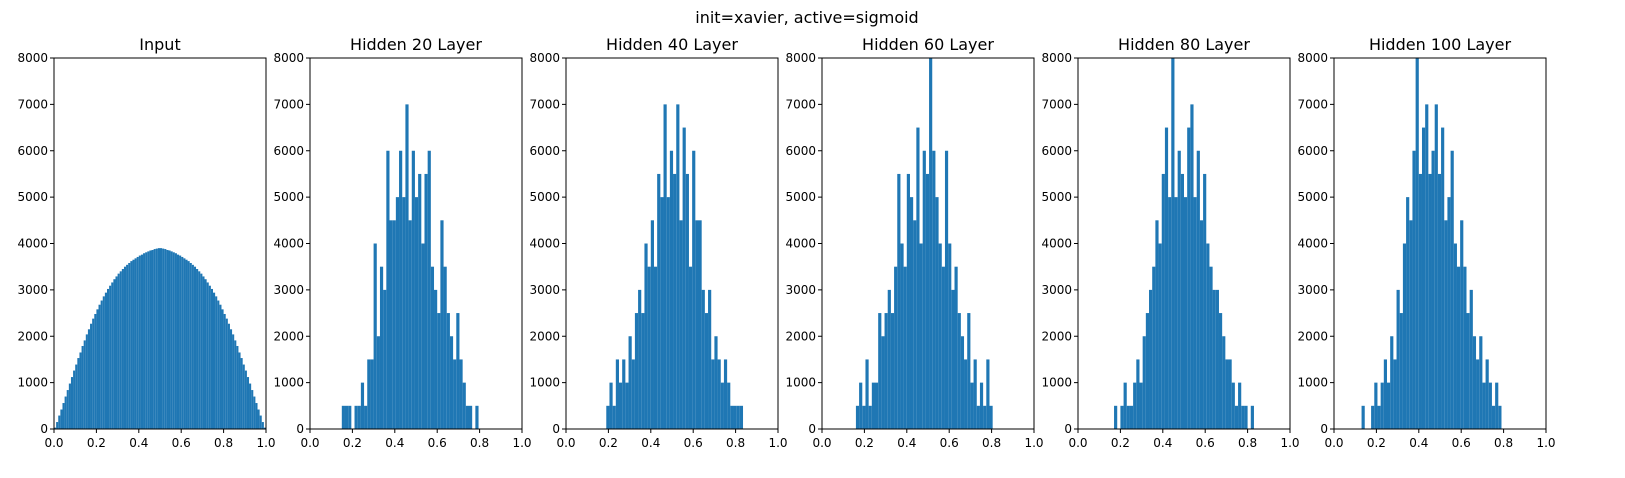 This screenshot has height=478, width=1625. I want to click on x-tick-label: 0.2, so click(1376, 443).